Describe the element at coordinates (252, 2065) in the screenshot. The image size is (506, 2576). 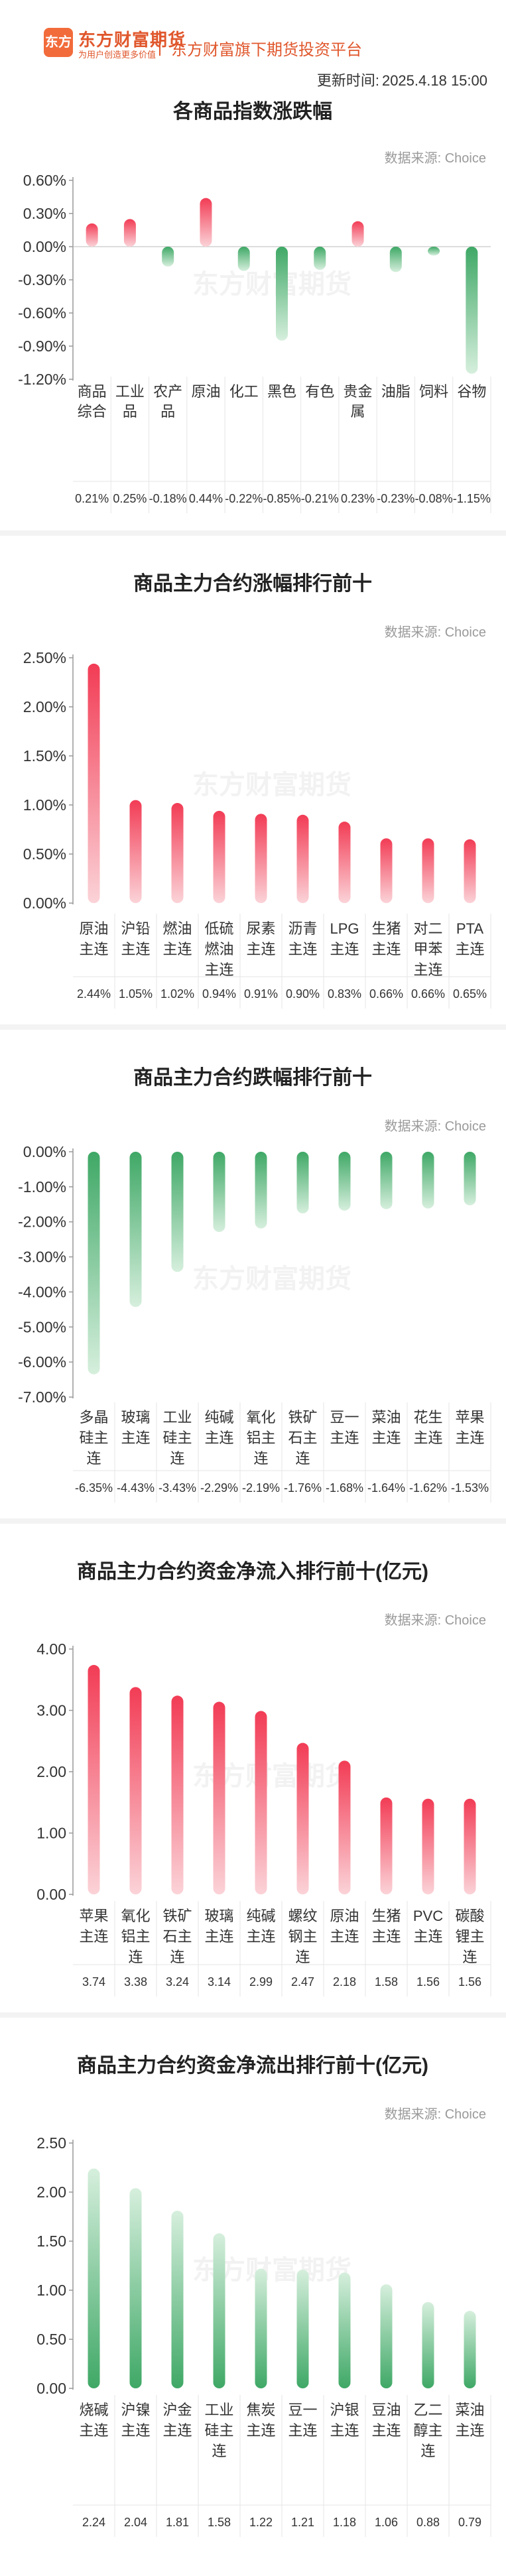
I see `chart-title: 商品主力合约资金净流出排行前十(亿元)` at that location.